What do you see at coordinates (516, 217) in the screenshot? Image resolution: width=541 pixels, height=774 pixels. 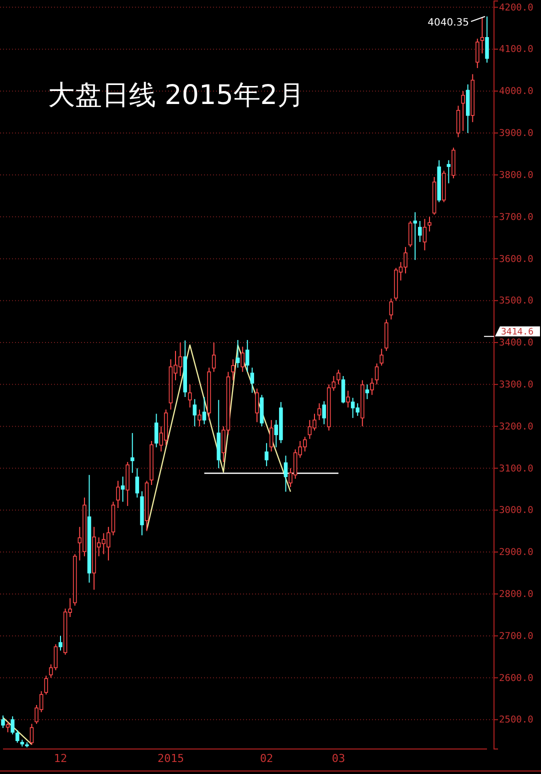 I see `y-tick-label: 3700.0` at bounding box center [516, 217].